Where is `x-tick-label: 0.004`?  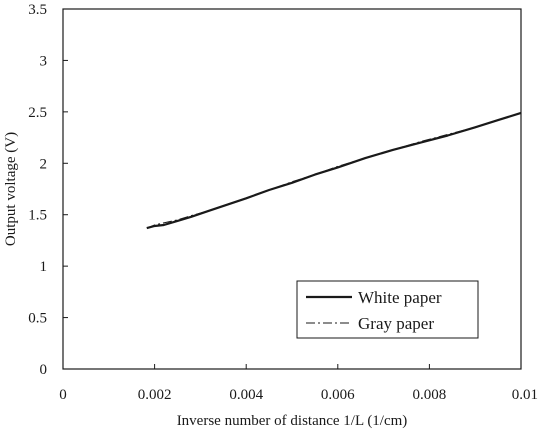
x-tick-label: 0.004 is located at coordinates (246, 395).